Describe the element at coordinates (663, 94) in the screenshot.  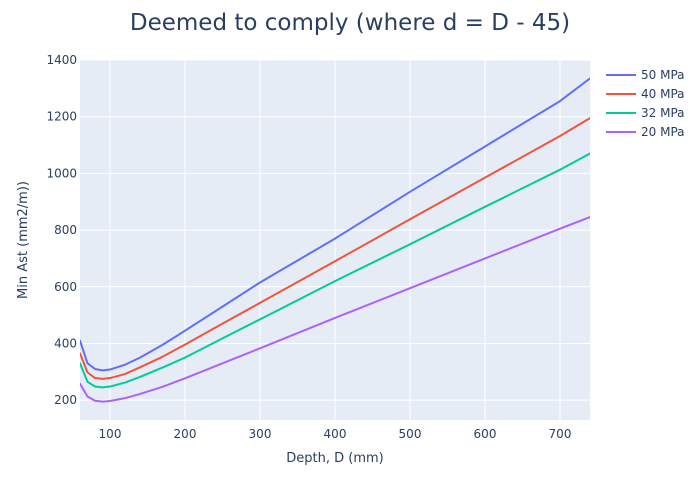
I see `legend-label: 40 MPa` at that location.